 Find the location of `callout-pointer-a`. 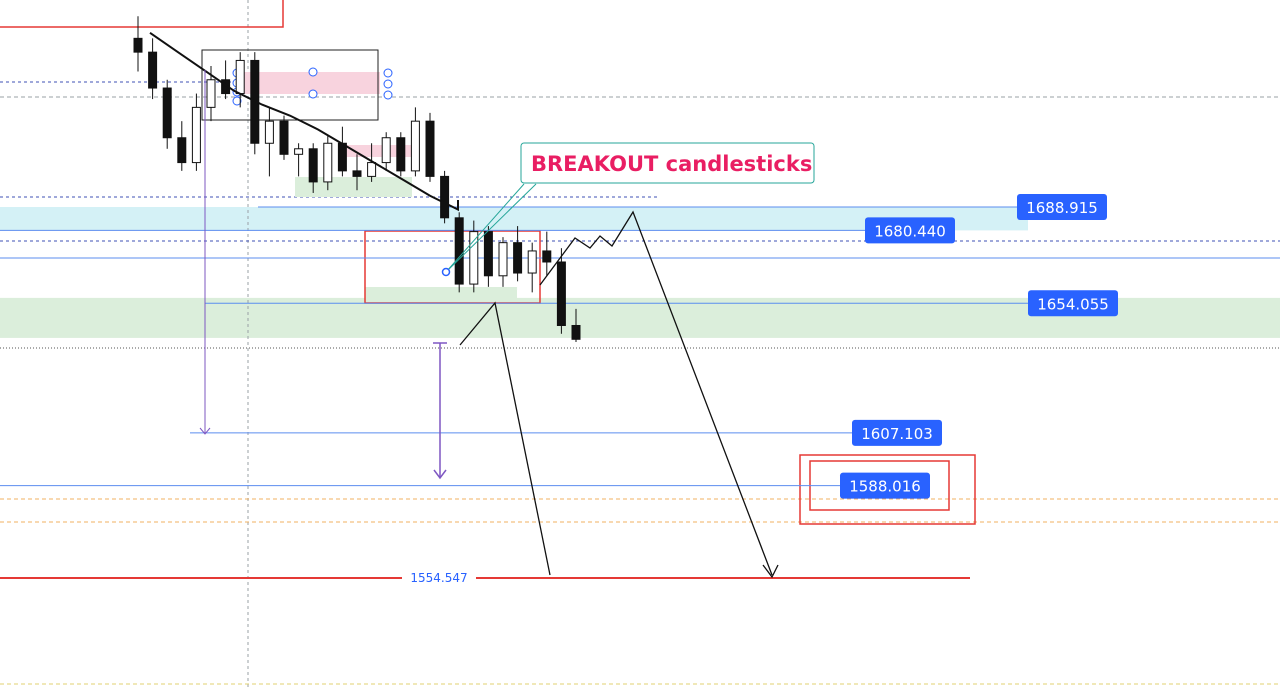

callout-pointer-a is located at coordinates (485, 228).